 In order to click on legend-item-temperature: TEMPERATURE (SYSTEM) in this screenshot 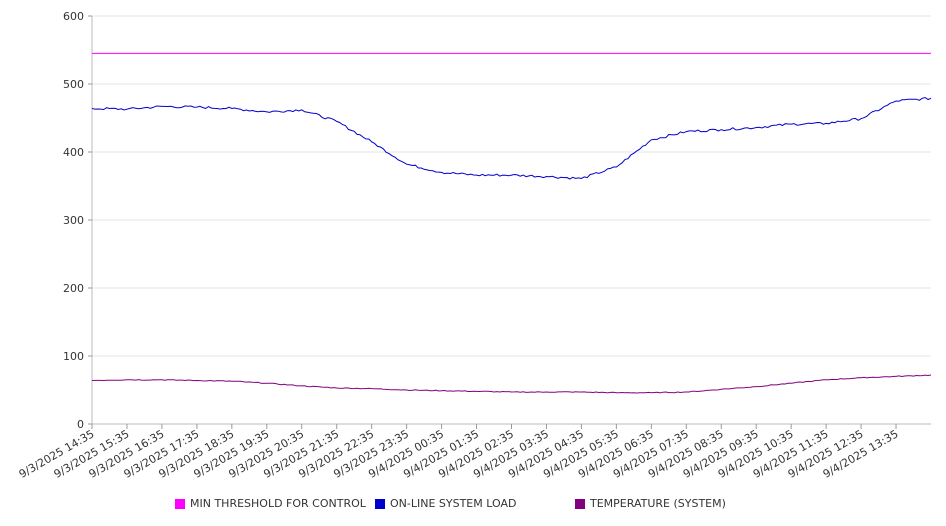, I will do `click(650, 503)`.